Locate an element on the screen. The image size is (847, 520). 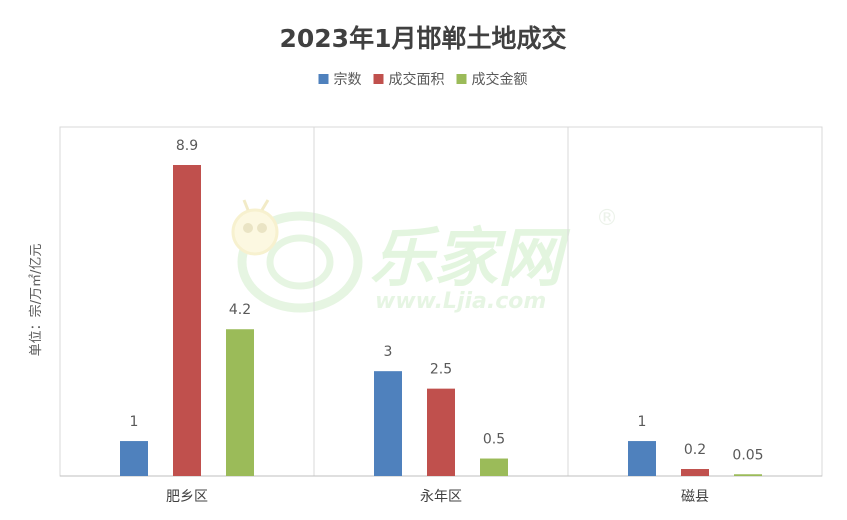
x-tick-labels: 肥乡区 永年区 磁县 is located at coordinates (437, 497).